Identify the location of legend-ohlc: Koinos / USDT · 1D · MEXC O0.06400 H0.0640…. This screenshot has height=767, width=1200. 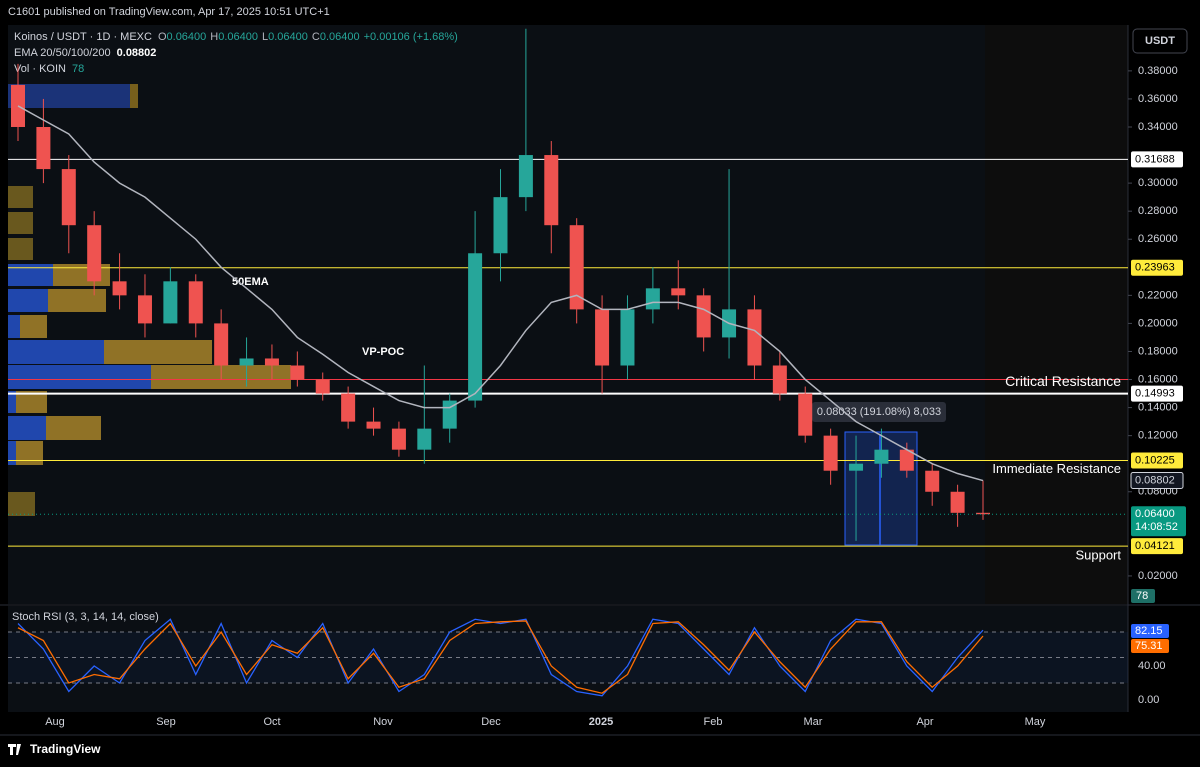
(236, 37).